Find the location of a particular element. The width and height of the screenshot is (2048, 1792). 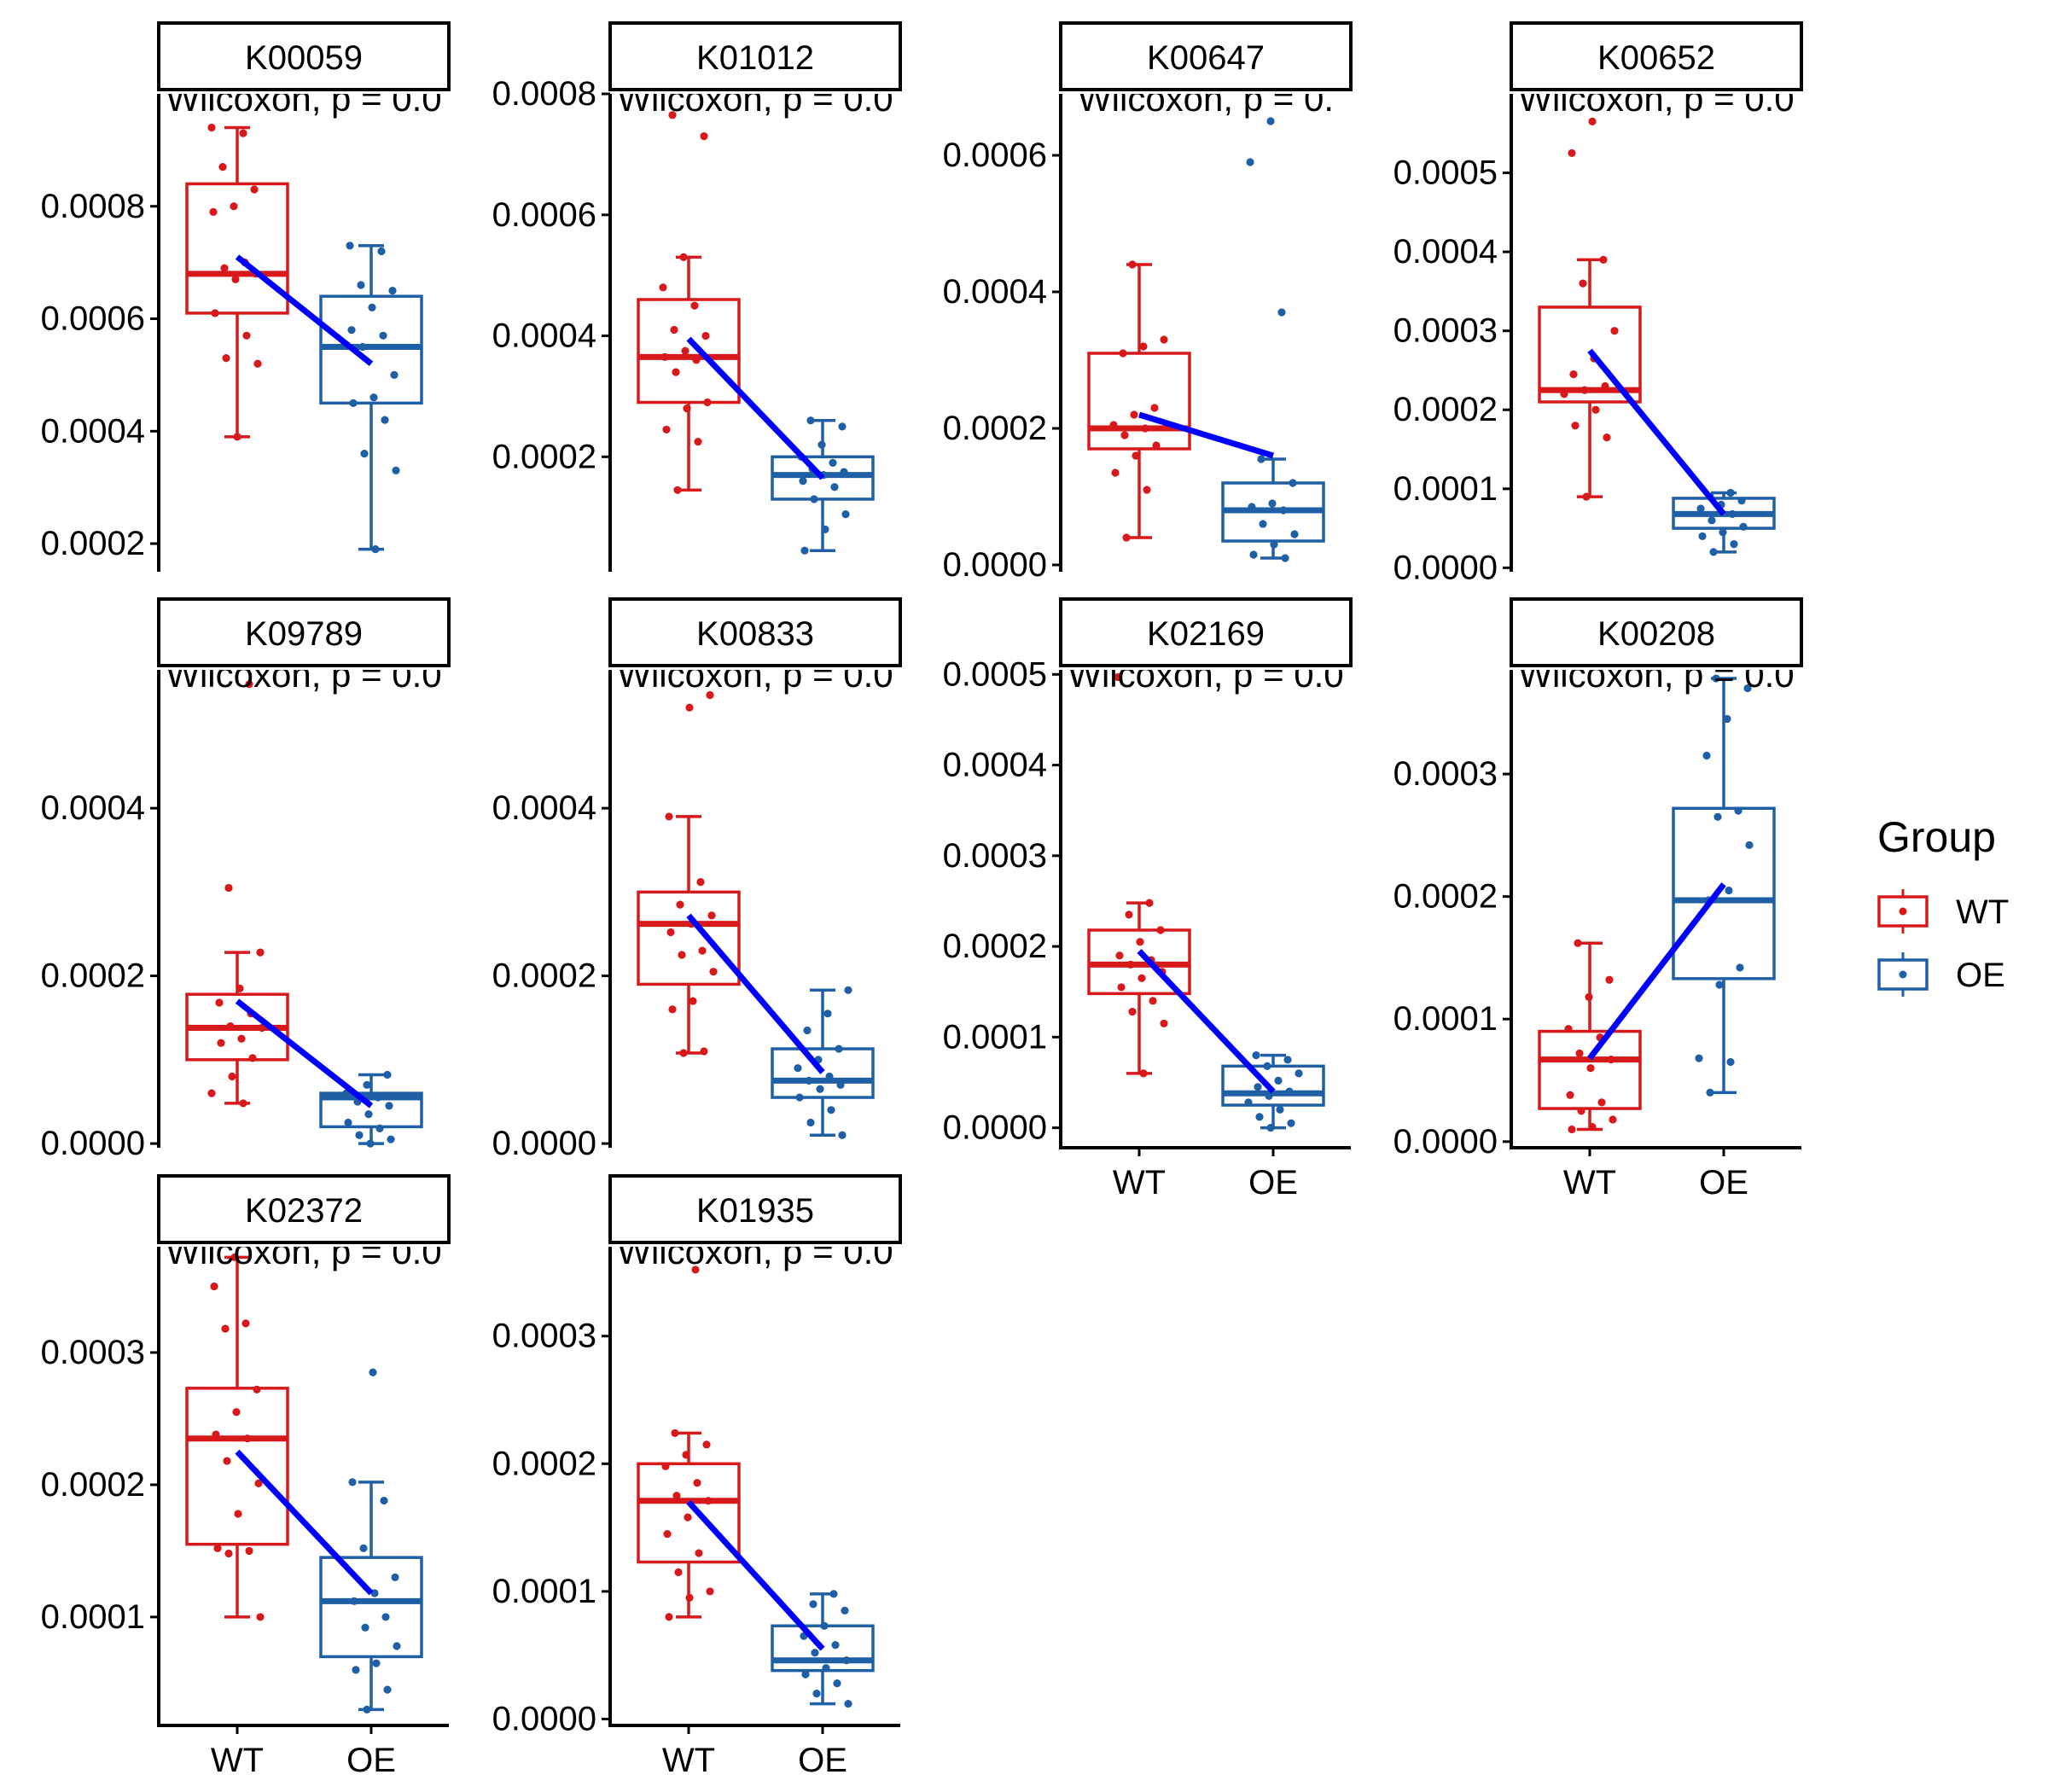

y-tick-label: 0.0006 is located at coordinates (995, 155).